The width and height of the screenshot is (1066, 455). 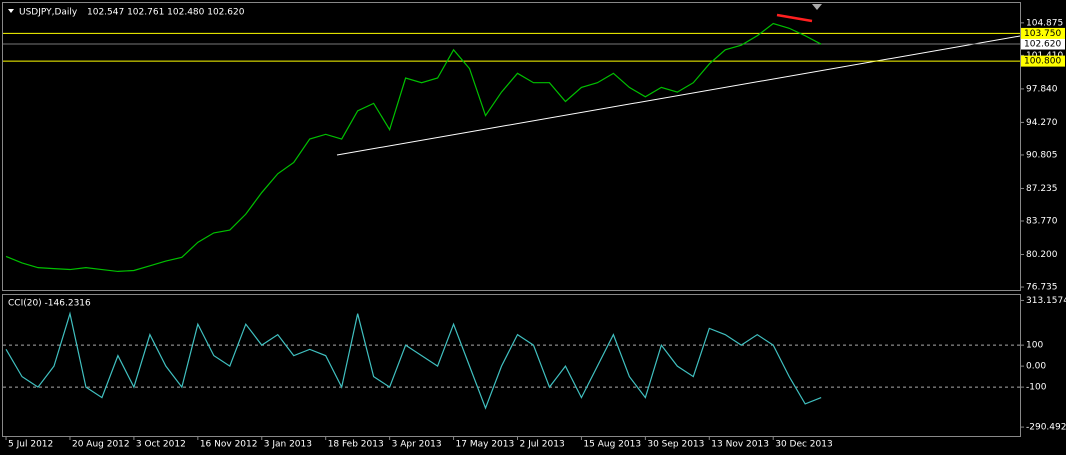 What do you see at coordinates (288, 445) in the screenshot?
I see `x-tick-label: 3 Jan 2013` at bounding box center [288, 445].